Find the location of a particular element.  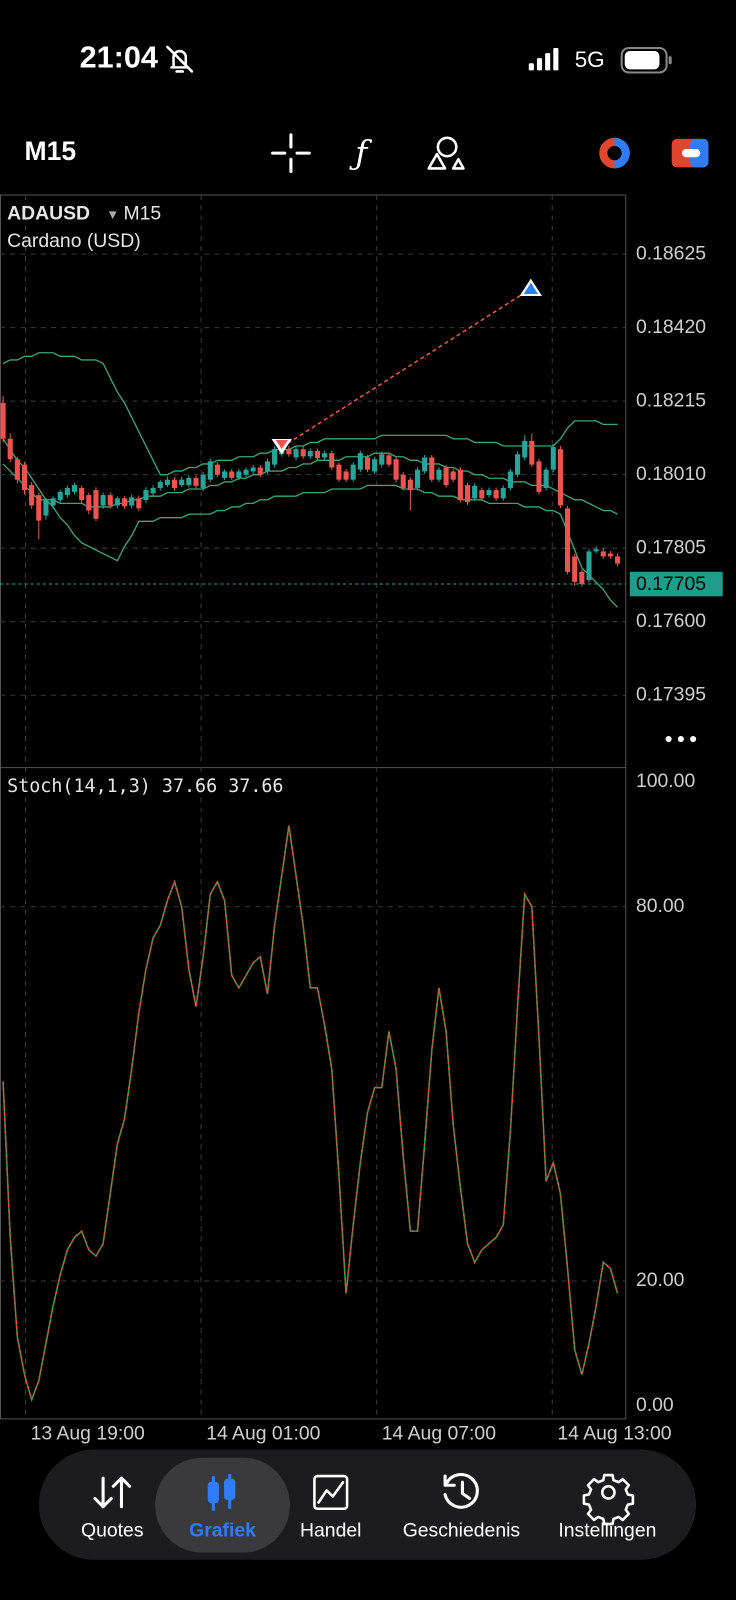

y-tick-label: 0.18420 is located at coordinates (671, 327).